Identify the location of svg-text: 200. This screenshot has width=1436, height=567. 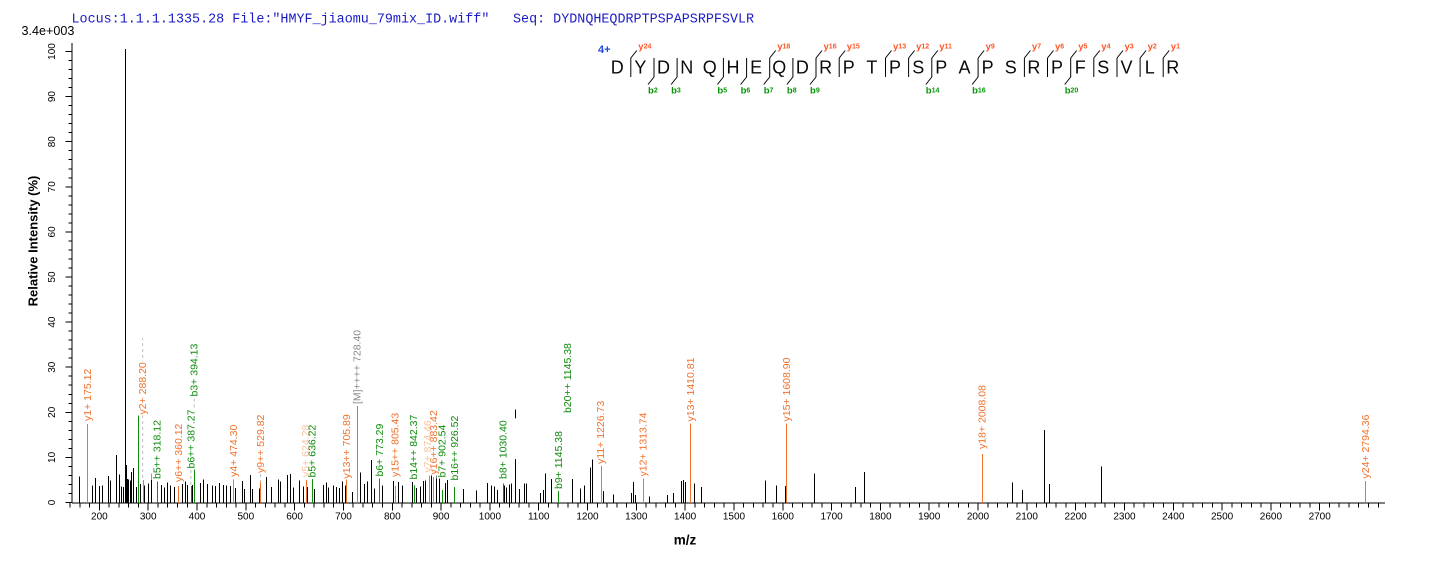
(99, 517).